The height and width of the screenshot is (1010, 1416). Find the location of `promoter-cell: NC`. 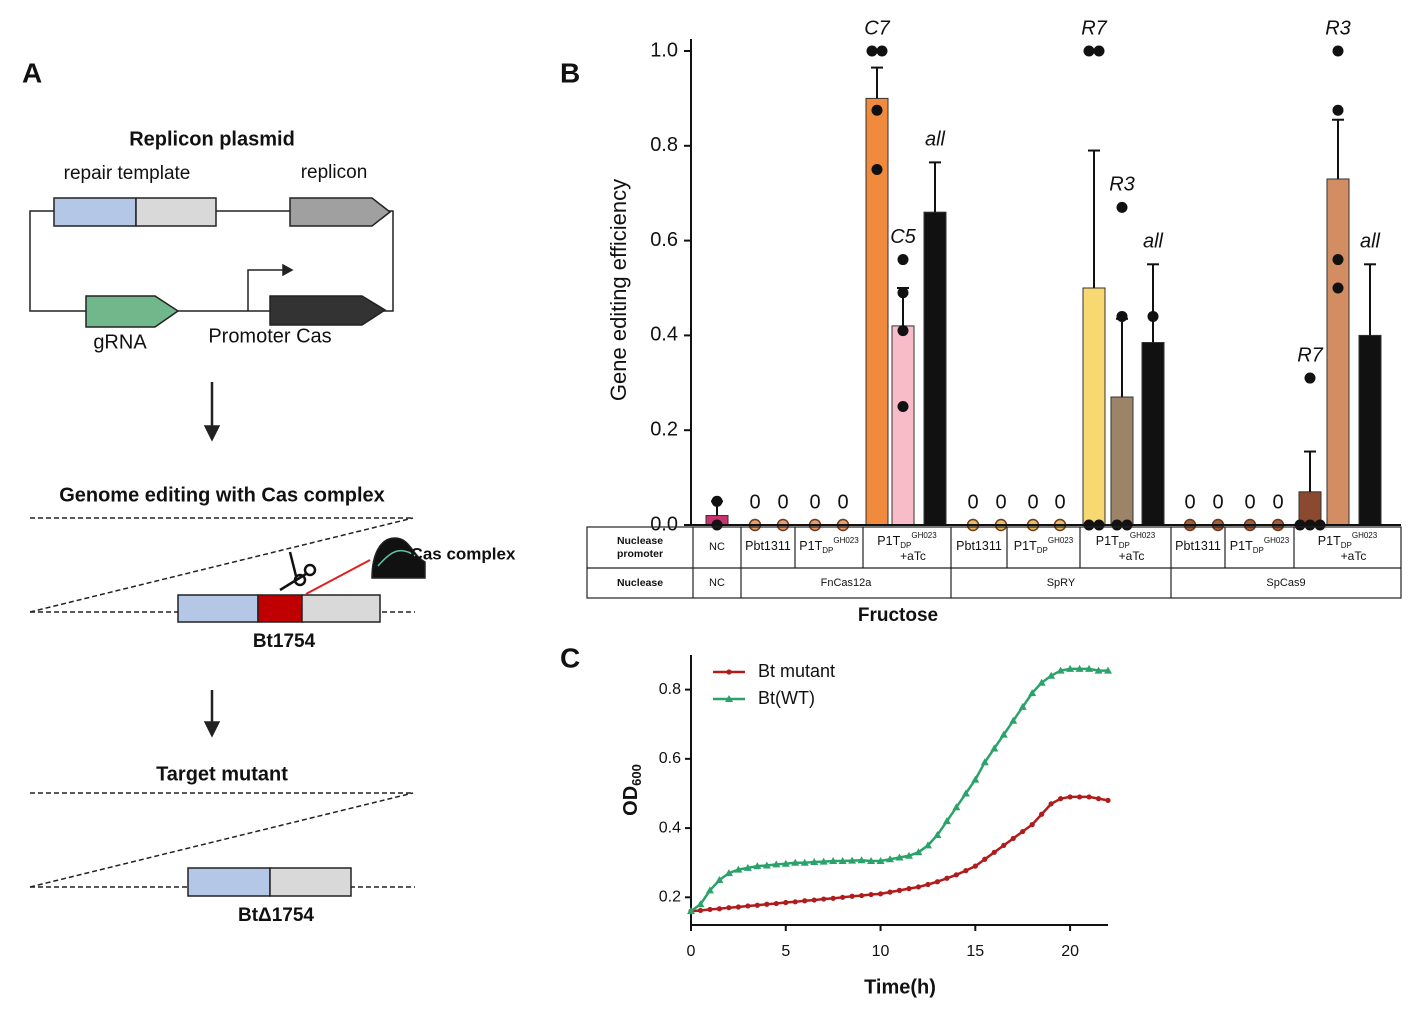

promoter-cell: NC is located at coordinates (717, 547).